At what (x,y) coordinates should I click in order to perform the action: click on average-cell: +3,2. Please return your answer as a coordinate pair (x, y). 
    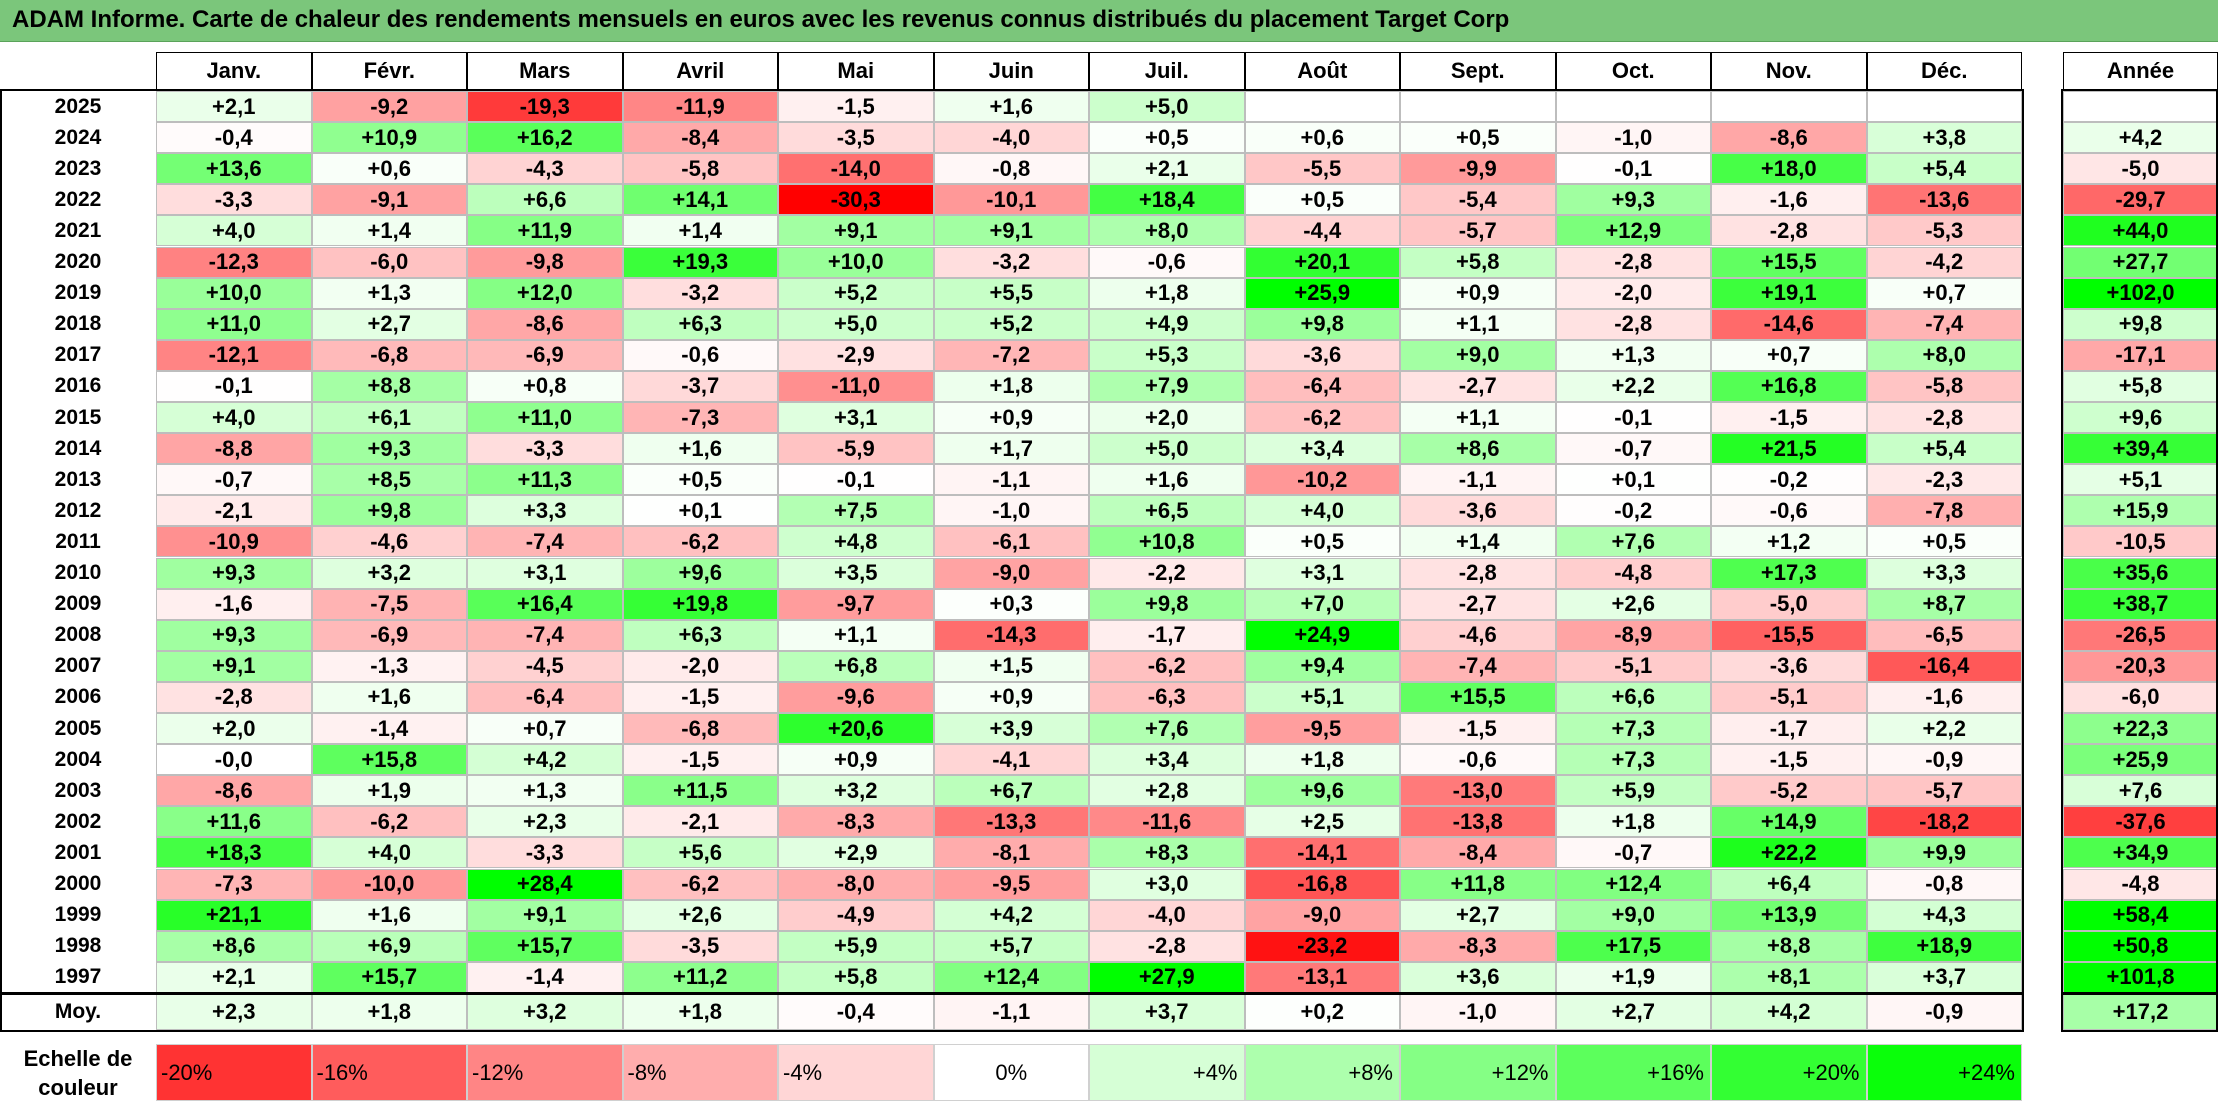
    Looking at the image, I should click on (545, 1012).